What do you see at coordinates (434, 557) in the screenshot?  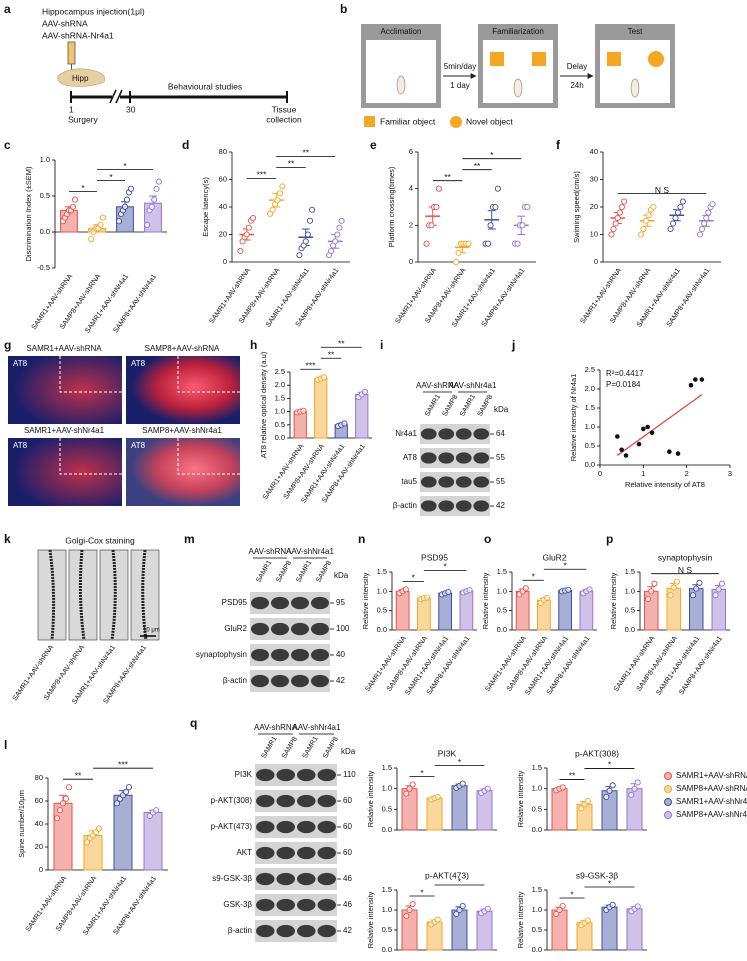 I see `chart-title: PSD95` at bounding box center [434, 557].